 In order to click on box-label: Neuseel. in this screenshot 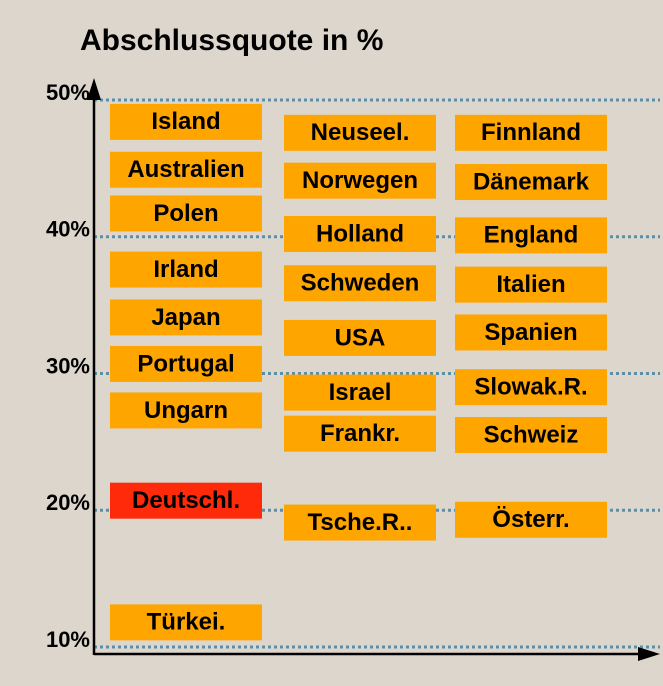, I will do `click(360, 132)`.